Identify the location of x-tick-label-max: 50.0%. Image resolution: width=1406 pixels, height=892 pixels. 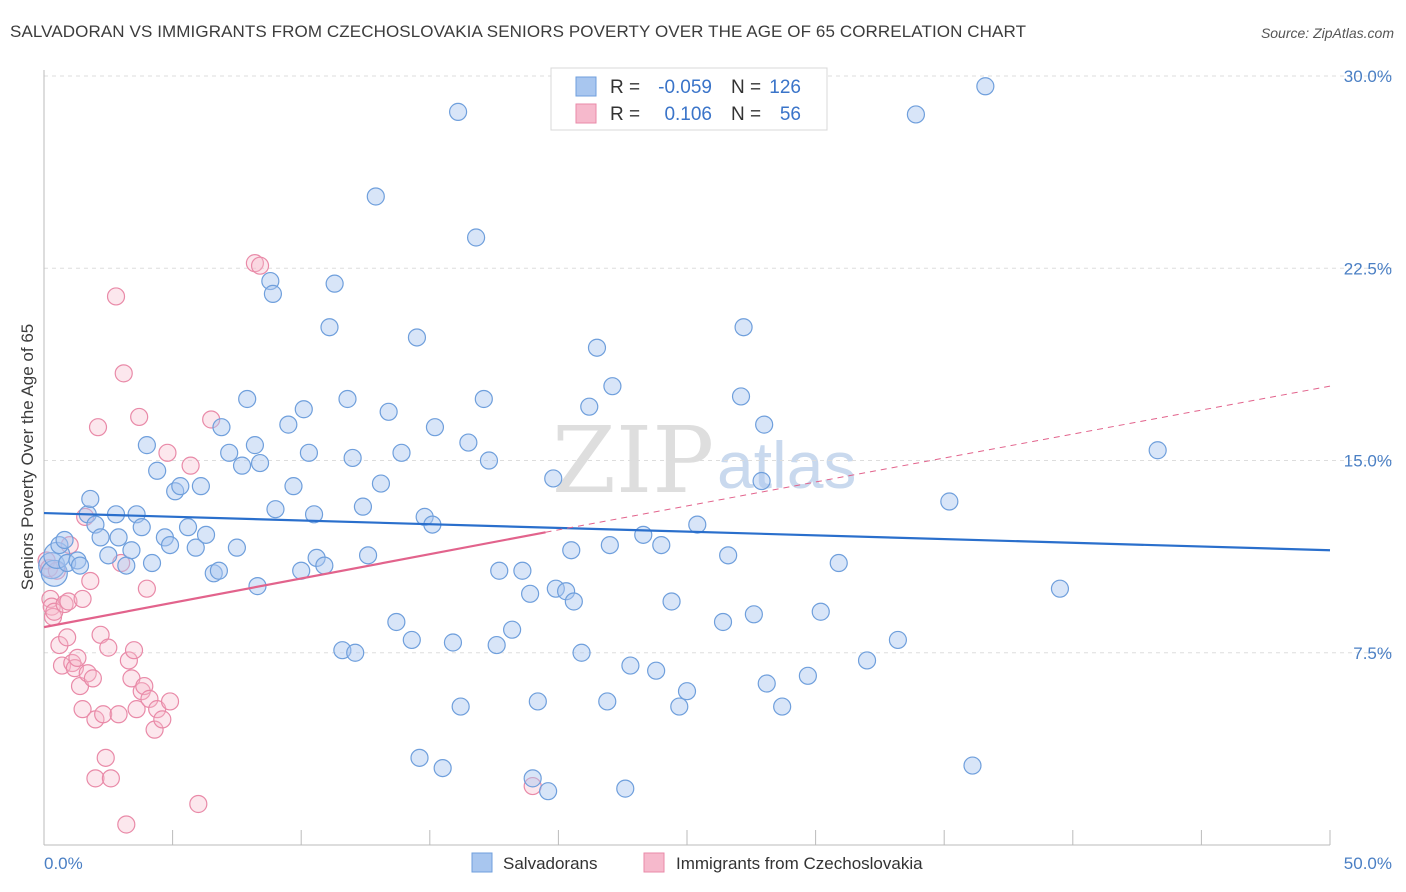
(1368, 863).